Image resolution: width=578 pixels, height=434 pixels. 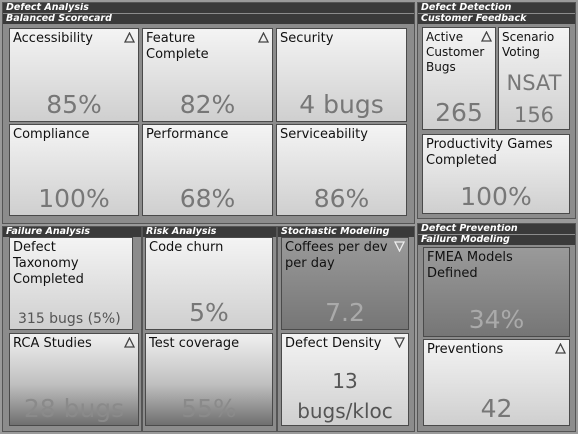 What do you see at coordinates (324, 134) in the screenshot?
I see `tile-label: Serviceability` at bounding box center [324, 134].